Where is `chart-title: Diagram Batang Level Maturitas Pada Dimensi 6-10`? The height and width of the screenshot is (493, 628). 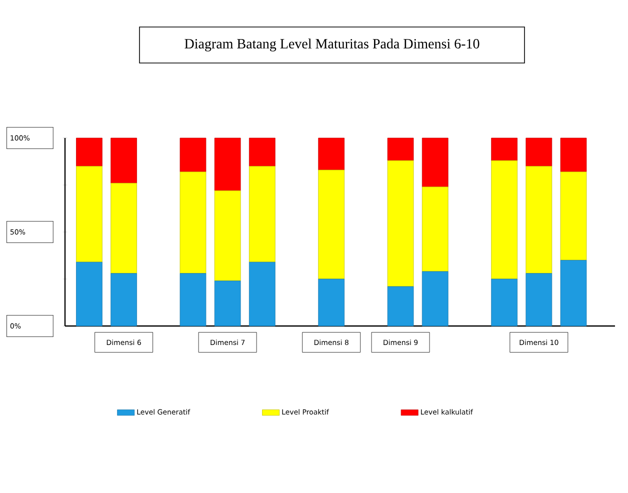
chart-title: Diagram Batang Level Maturitas Pada Dimensi 6-10 is located at coordinates (332, 45).